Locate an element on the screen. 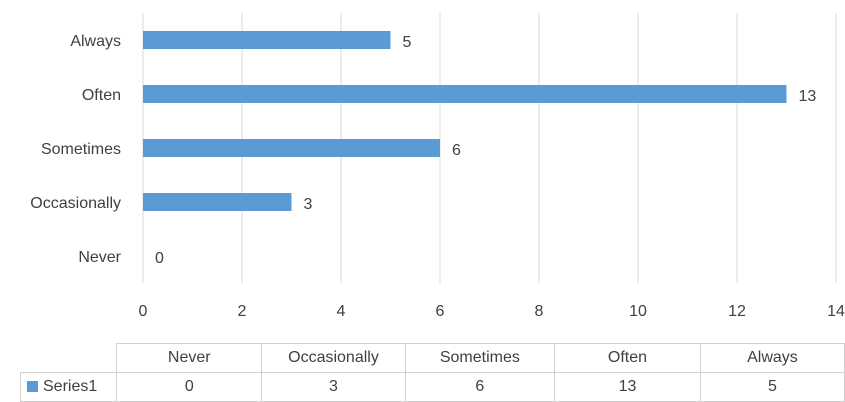 This screenshot has width=845, height=402. category-label: Often is located at coordinates (101, 95).